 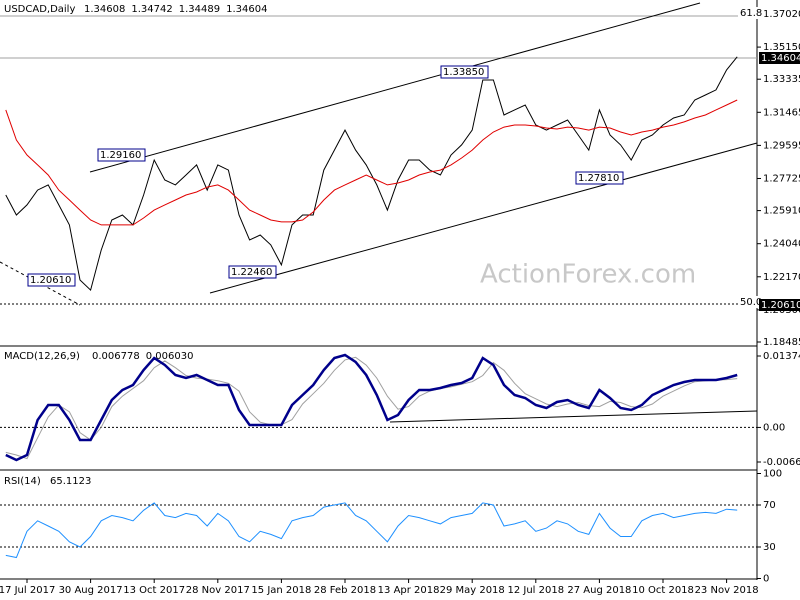 I want to click on x-tick-label: 13 Oct 2017, so click(x=154, y=590).